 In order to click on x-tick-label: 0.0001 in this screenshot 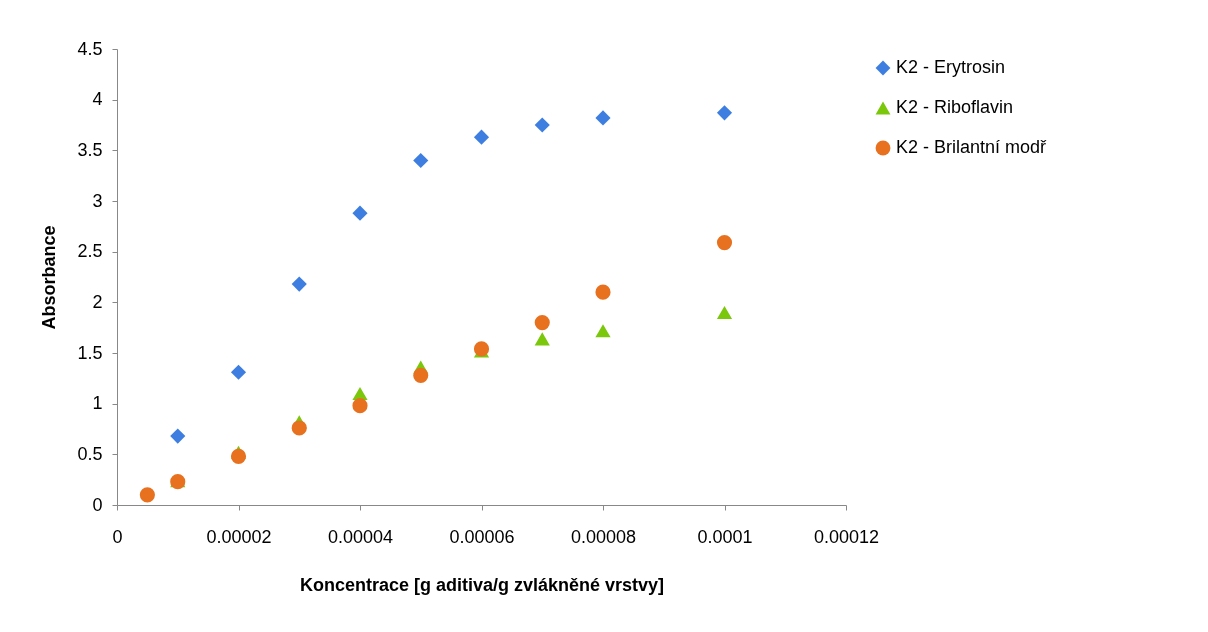, I will do `click(725, 536)`.